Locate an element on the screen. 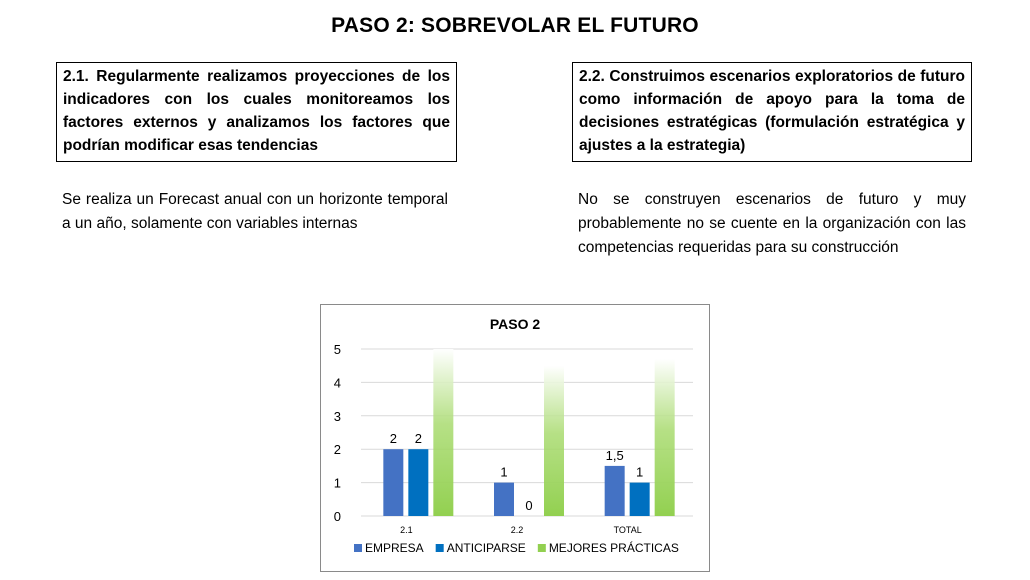 The height and width of the screenshot is (580, 1030). bar-anticiparse-total is located at coordinates (639, 499).